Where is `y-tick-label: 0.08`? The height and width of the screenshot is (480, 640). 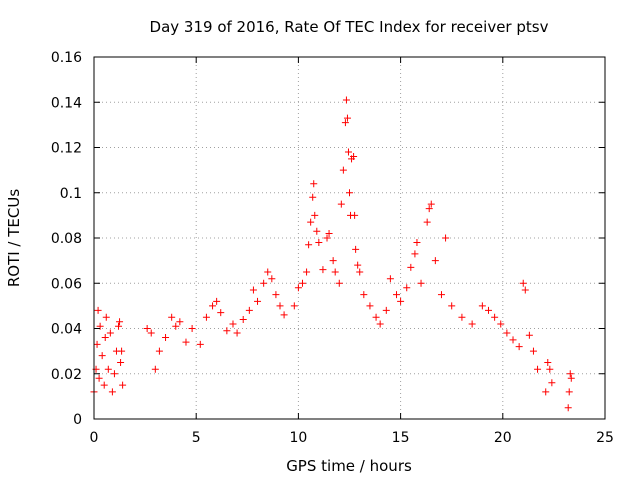 y-tick-label: 0.08 is located at coordinates (66, 239).